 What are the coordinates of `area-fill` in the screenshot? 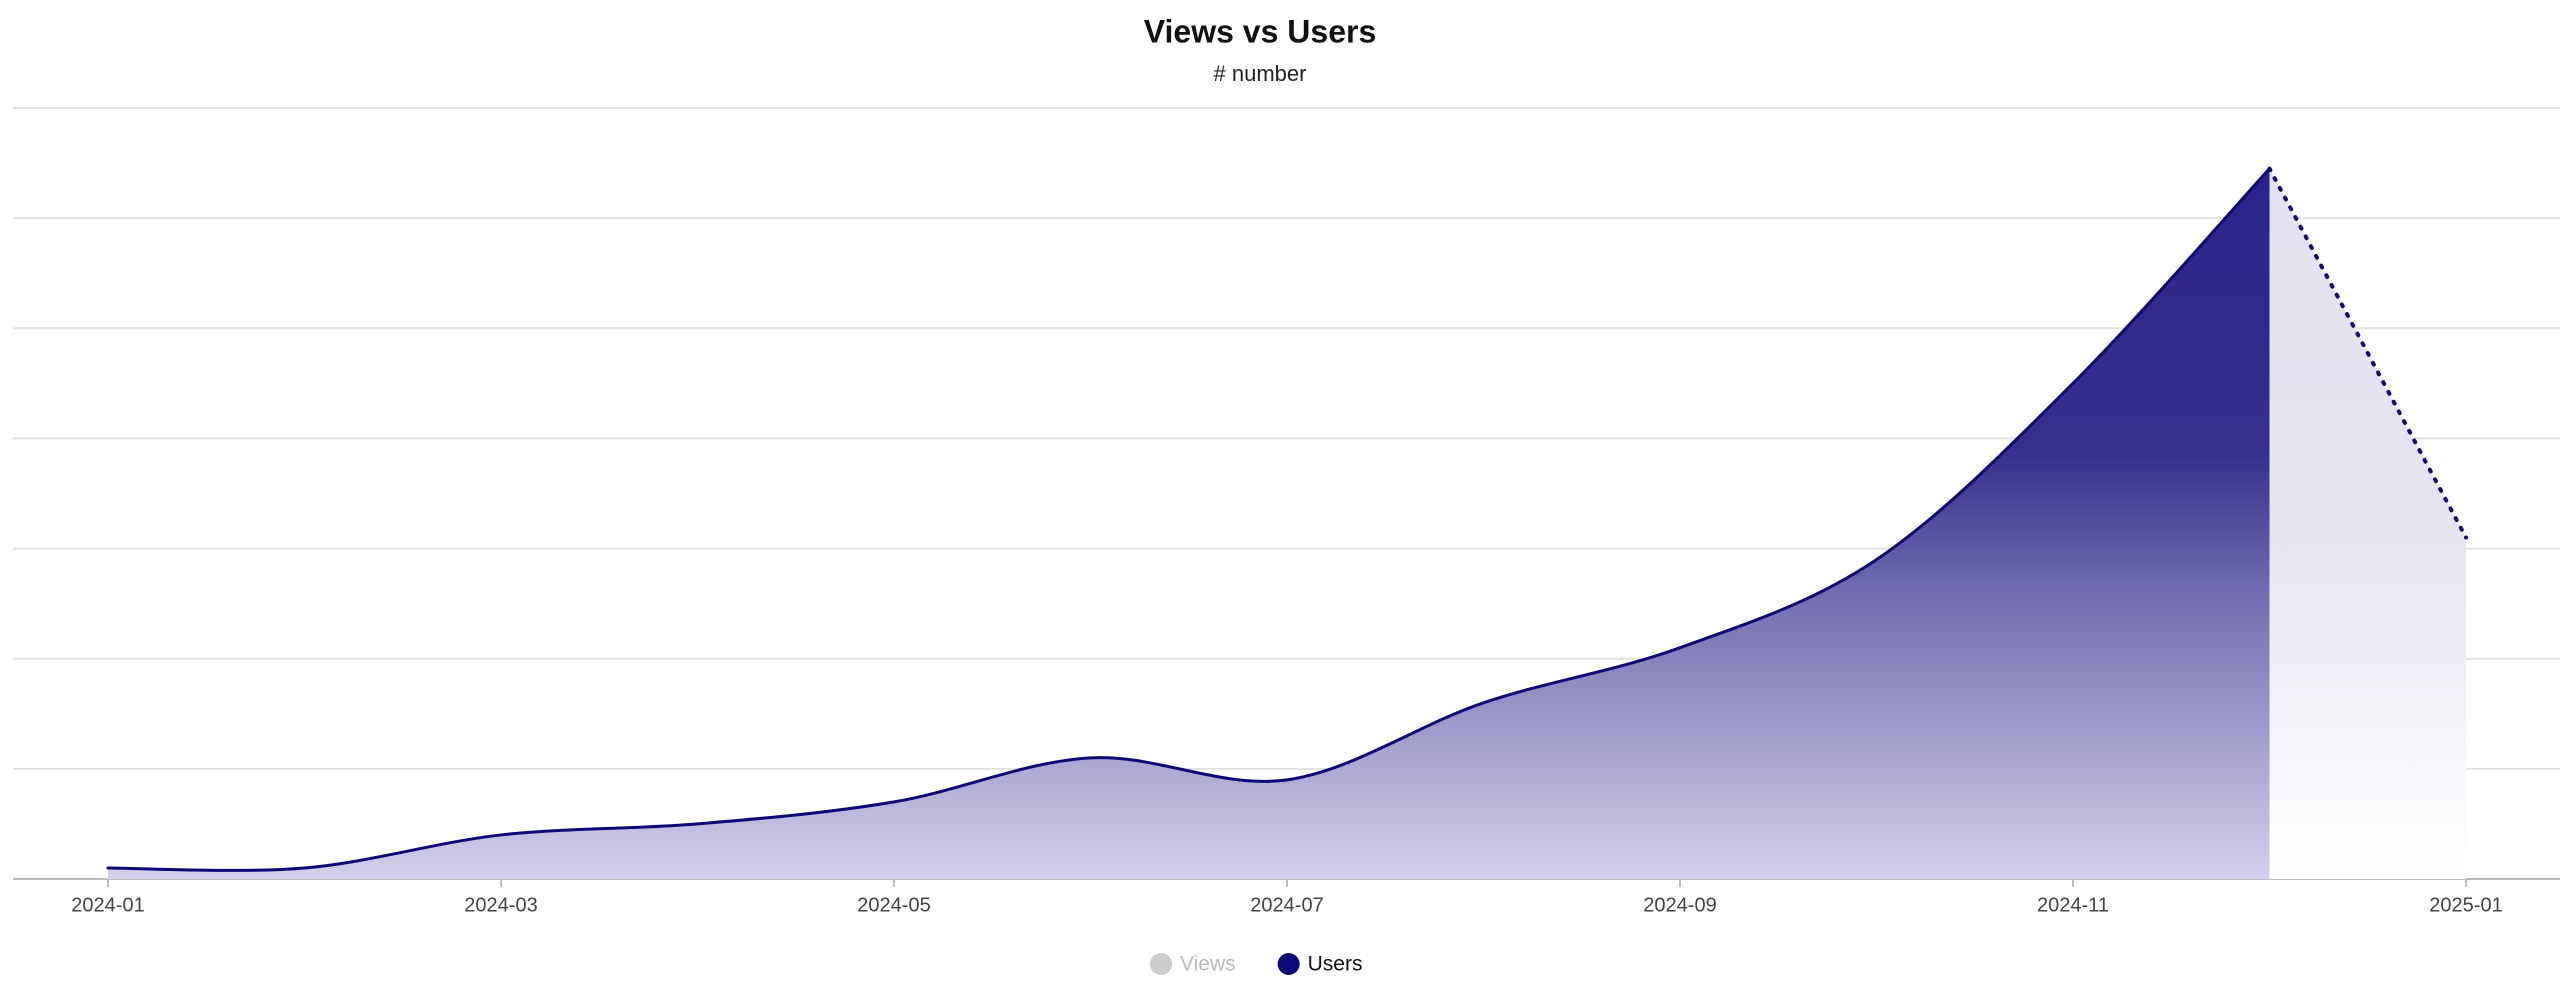 It's located at (2367, 524).